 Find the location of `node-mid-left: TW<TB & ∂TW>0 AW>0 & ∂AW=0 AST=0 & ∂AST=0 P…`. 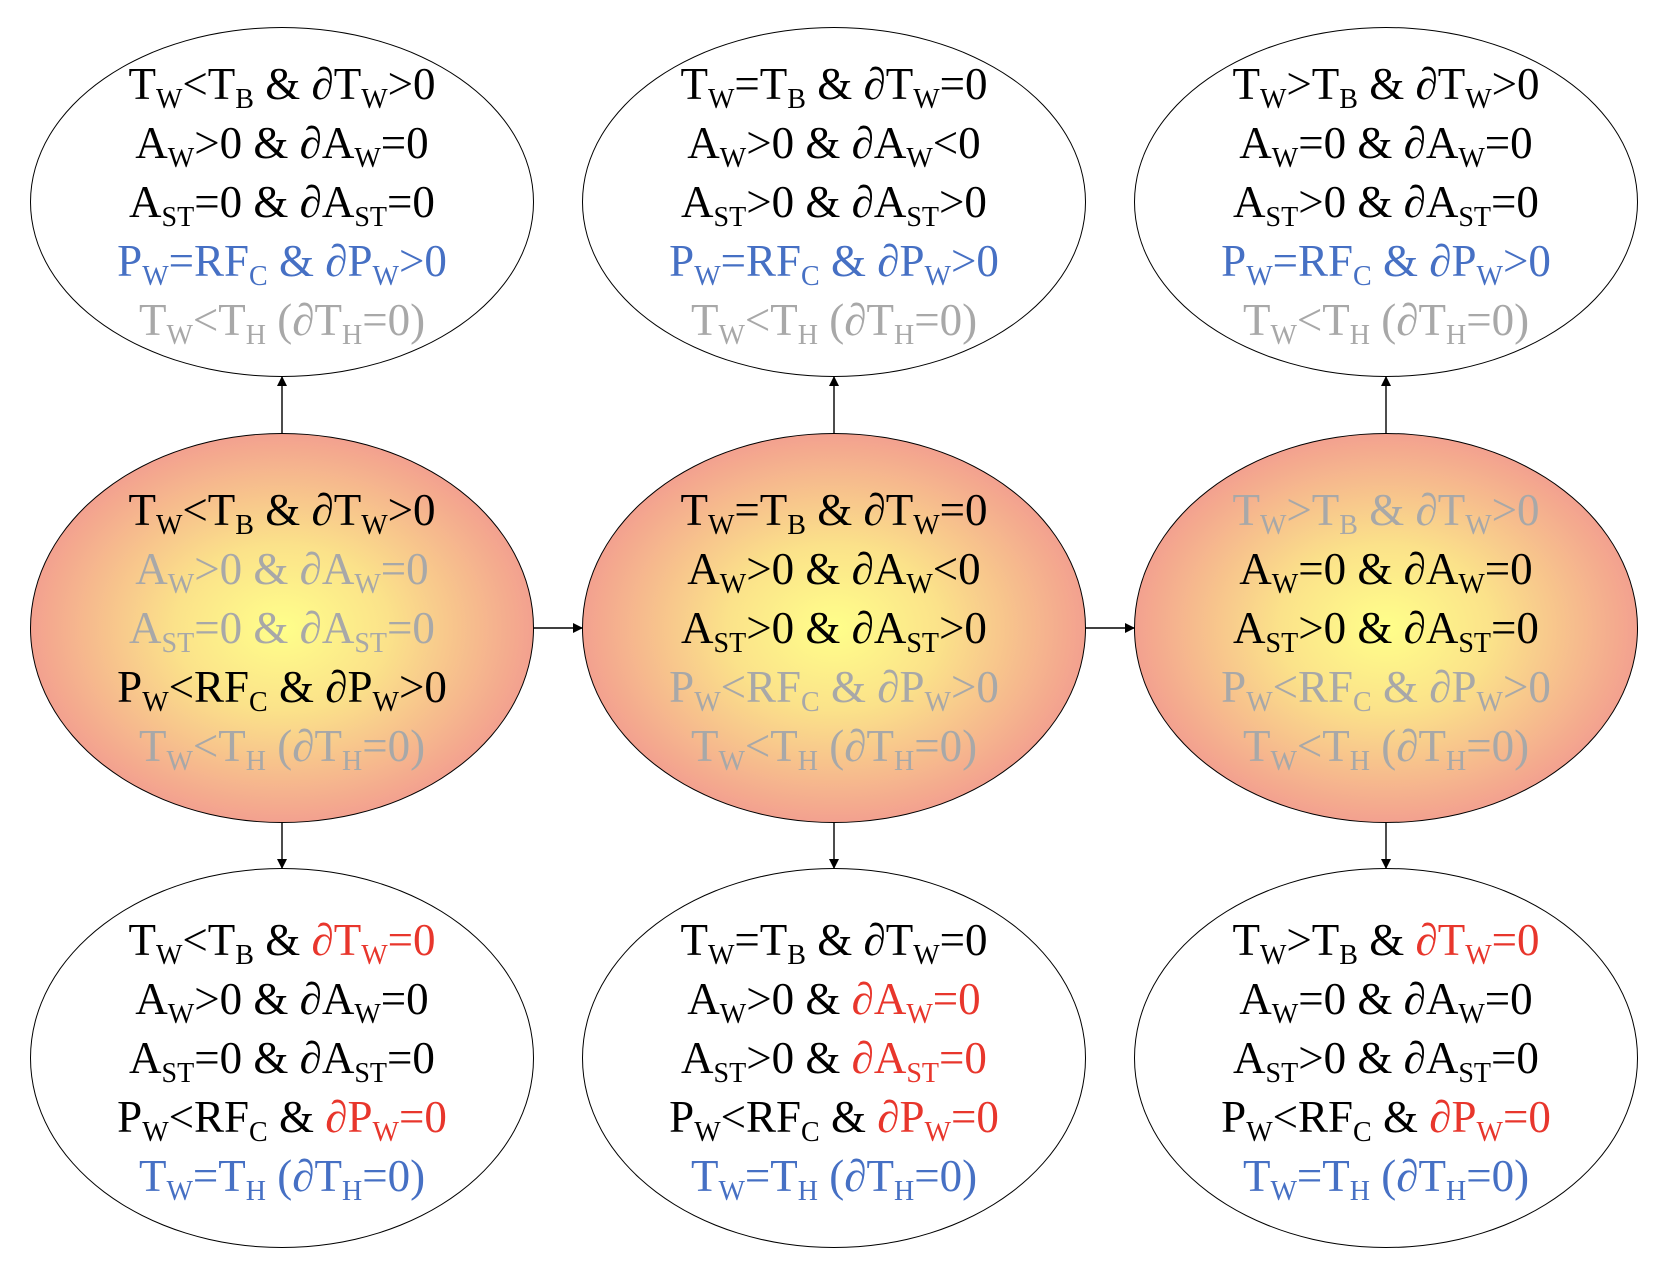

node-mid-left: TW<TB & ∂TW>0 AW>0 & ∂AW=0 AST=0 & ∂AST=0 P… is located at coordinates (282, 628).